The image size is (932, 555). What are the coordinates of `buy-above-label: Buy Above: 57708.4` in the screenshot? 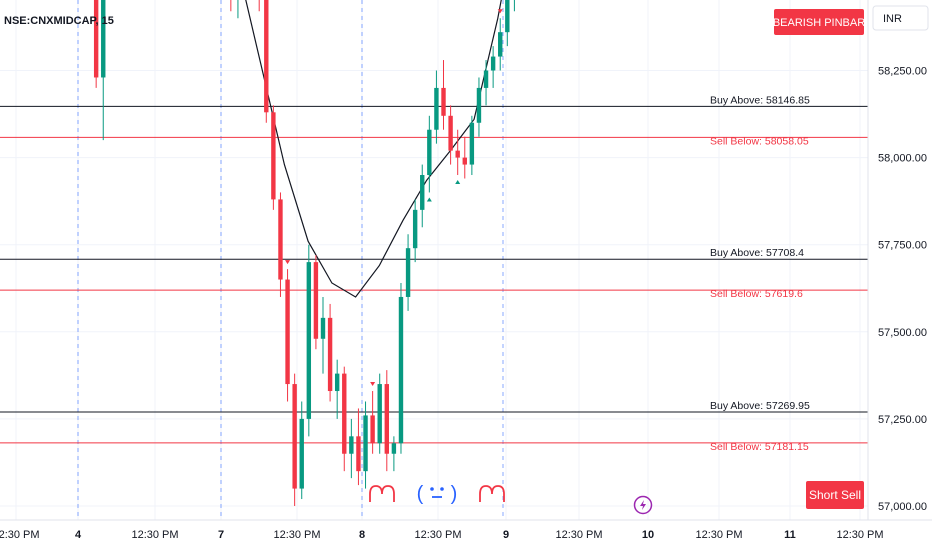 It's located at (757, 253).